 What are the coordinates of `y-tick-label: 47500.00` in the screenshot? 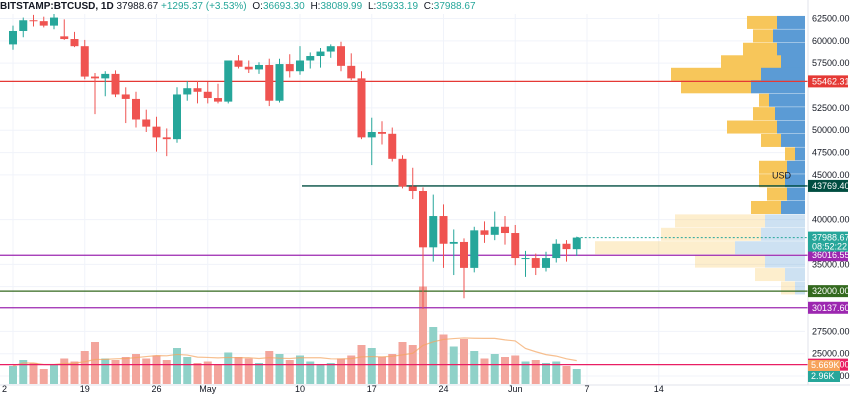 It's located at (831, 153).